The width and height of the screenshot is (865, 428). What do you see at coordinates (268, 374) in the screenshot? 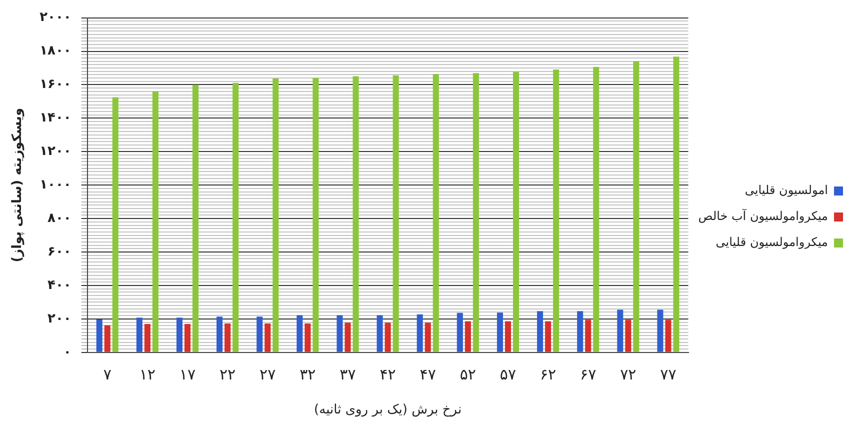
I see `x-tick-label: ۲۷` at bounding box center [268, 374].